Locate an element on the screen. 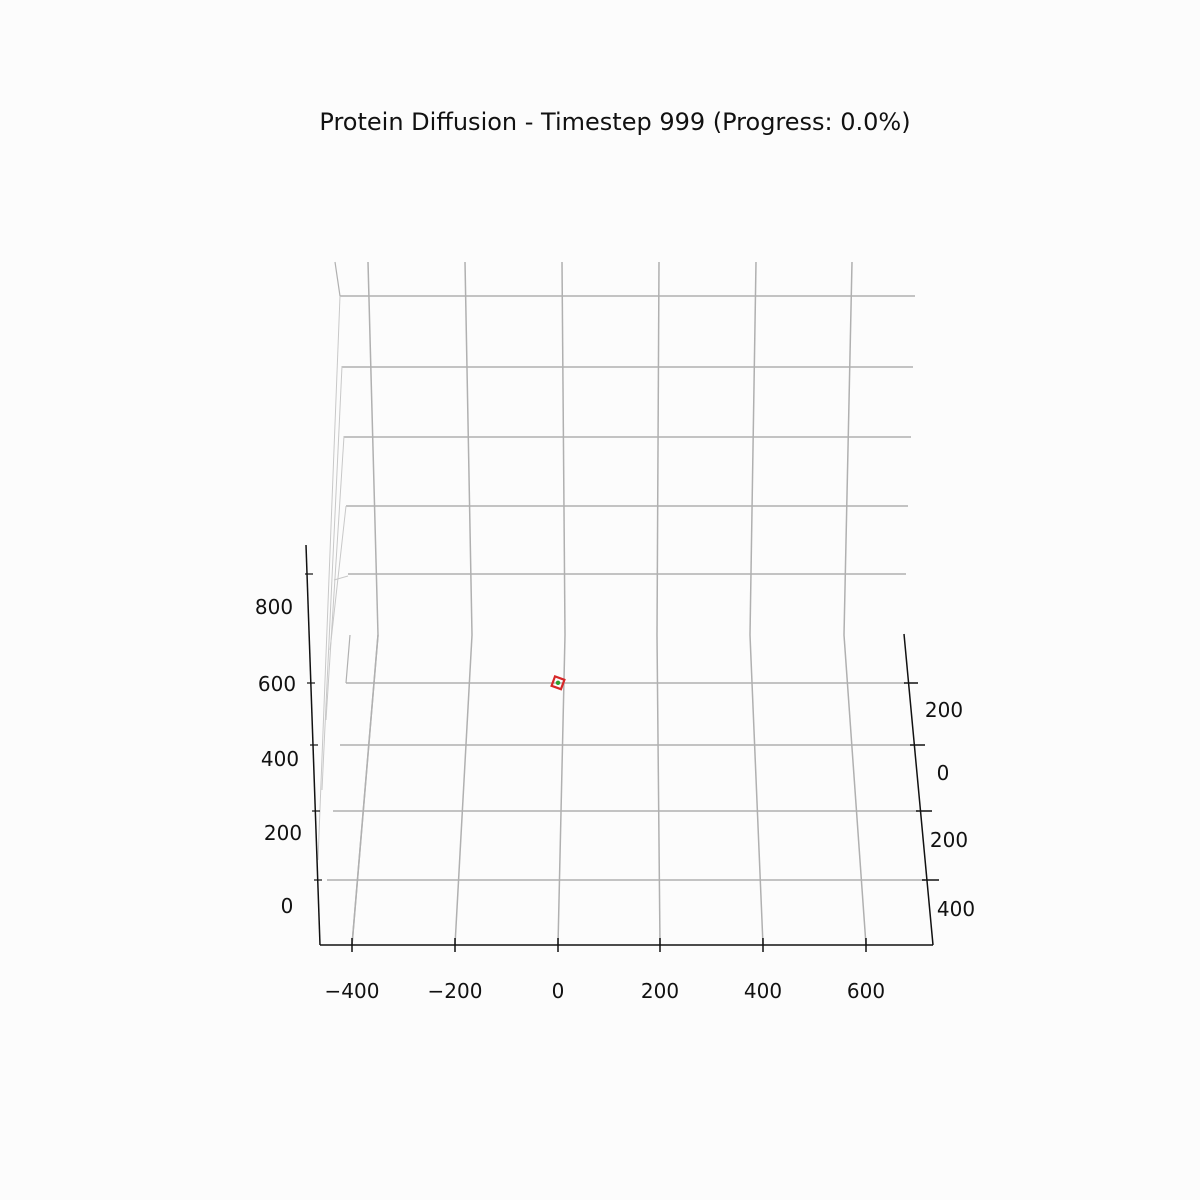 This screenshot has width=1200, height=1200. z-tick-label: 400 is located at coordinates (280, 759).